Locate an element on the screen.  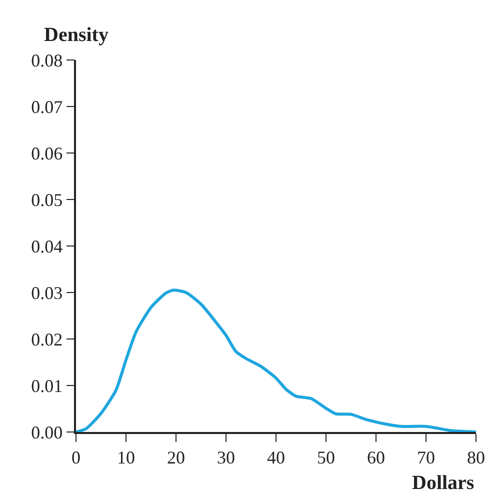
x-tick-label: 50 is located at coordinates (326, 457).